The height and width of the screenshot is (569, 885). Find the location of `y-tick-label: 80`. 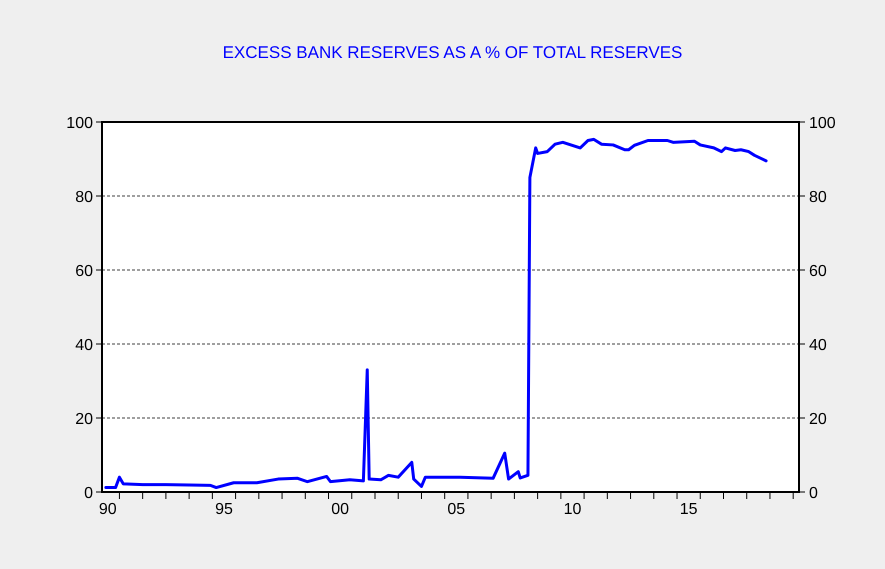

y-tick-label: 80 is located at coordinates (84, 197).